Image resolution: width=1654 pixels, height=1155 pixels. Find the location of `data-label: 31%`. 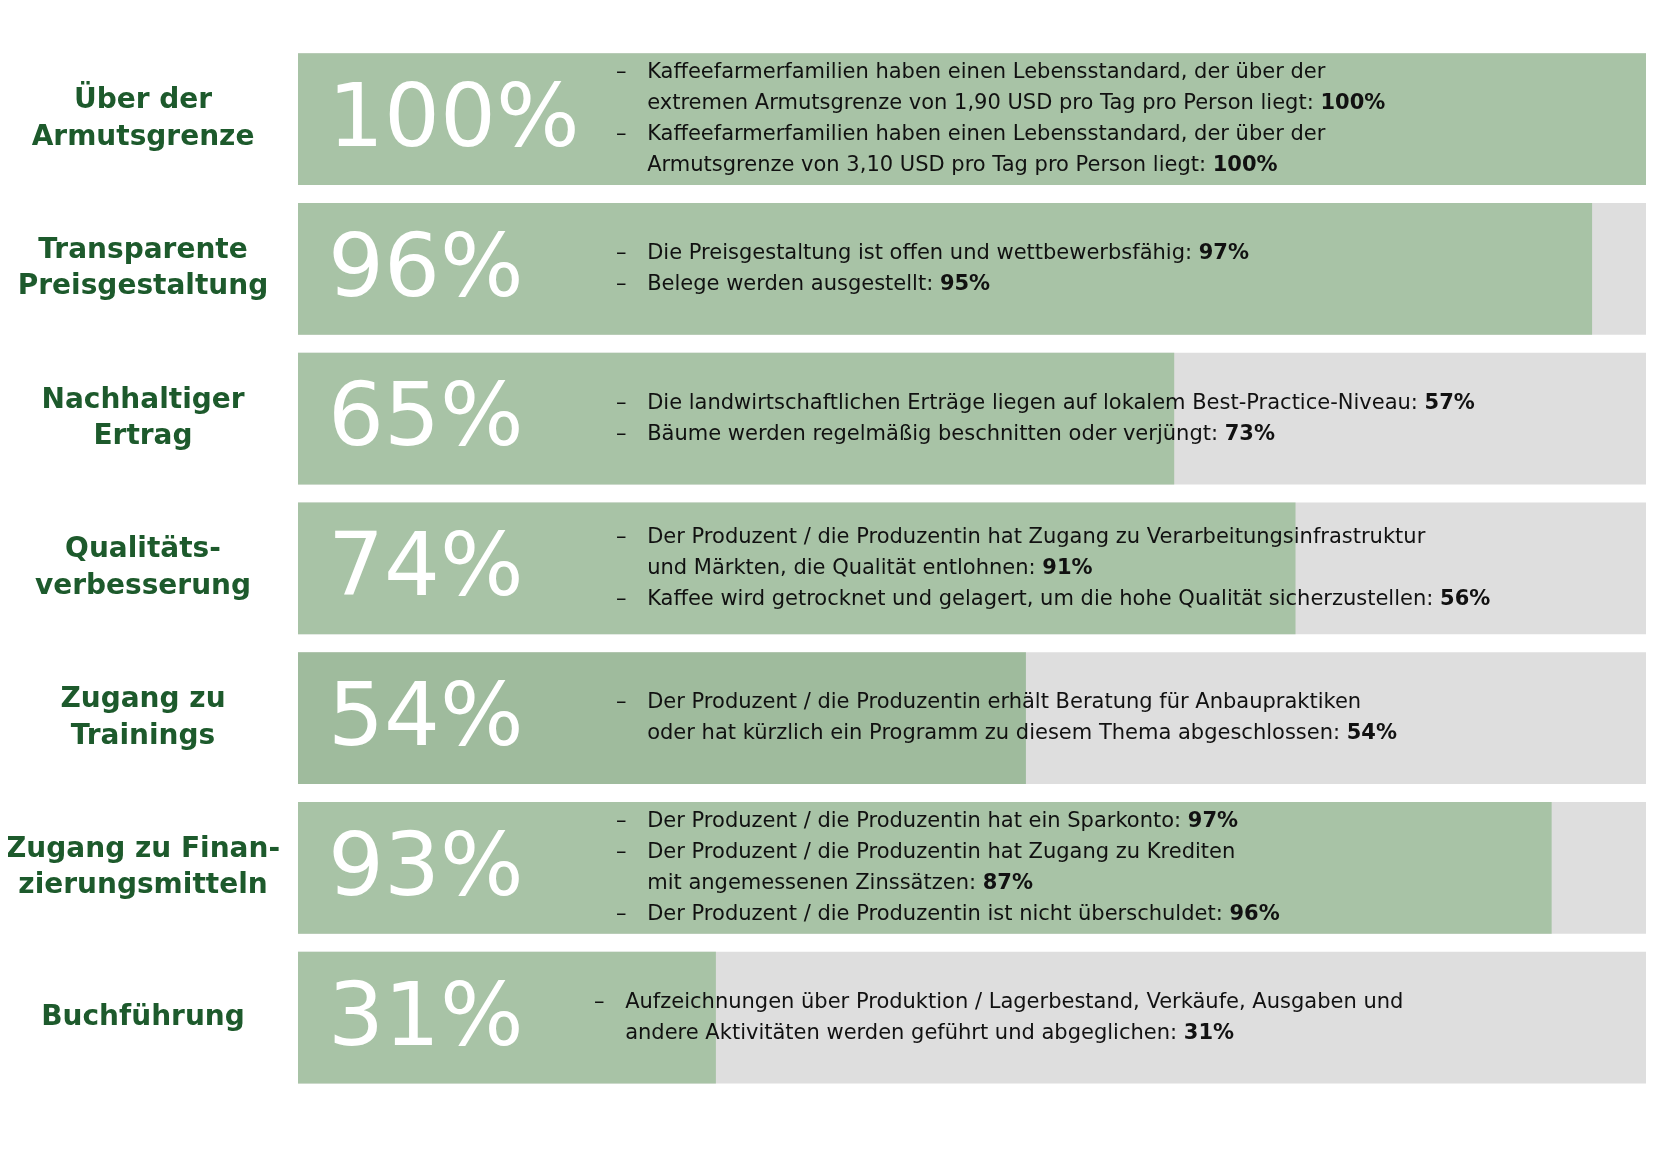

data-label: 31% is located at coordinates (426, 1014).